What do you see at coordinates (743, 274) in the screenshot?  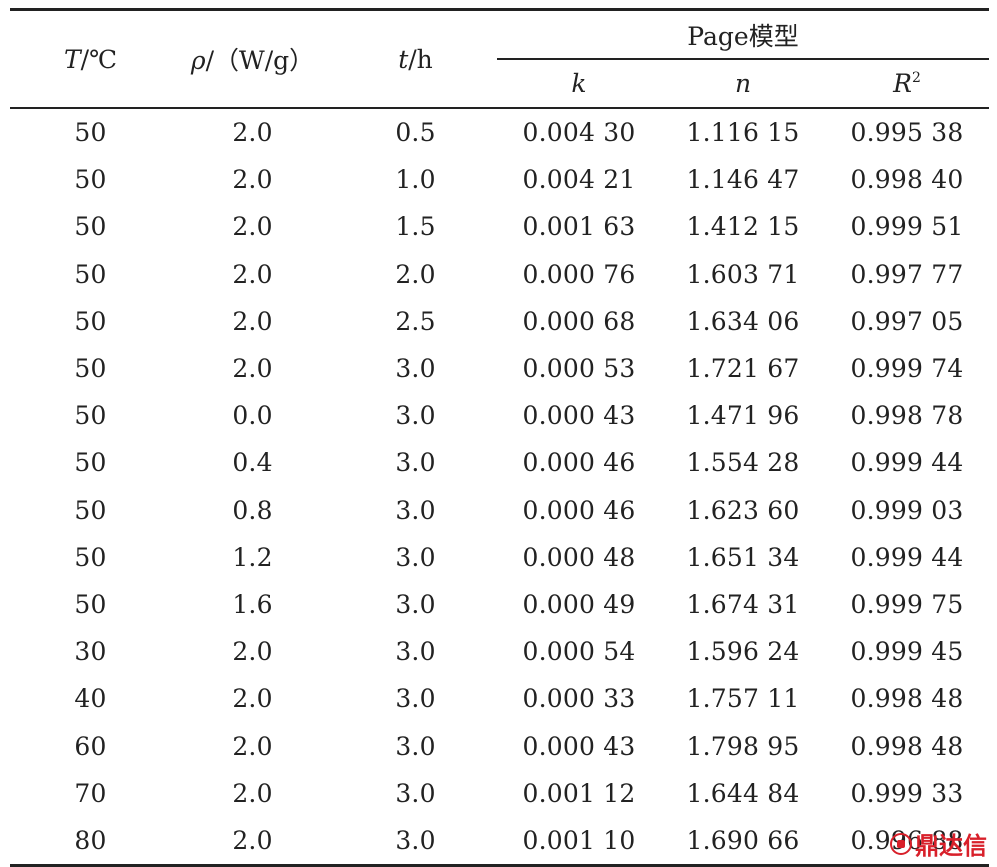 I see `cell-n: 1.603 71` at bounding box center [743, 274].